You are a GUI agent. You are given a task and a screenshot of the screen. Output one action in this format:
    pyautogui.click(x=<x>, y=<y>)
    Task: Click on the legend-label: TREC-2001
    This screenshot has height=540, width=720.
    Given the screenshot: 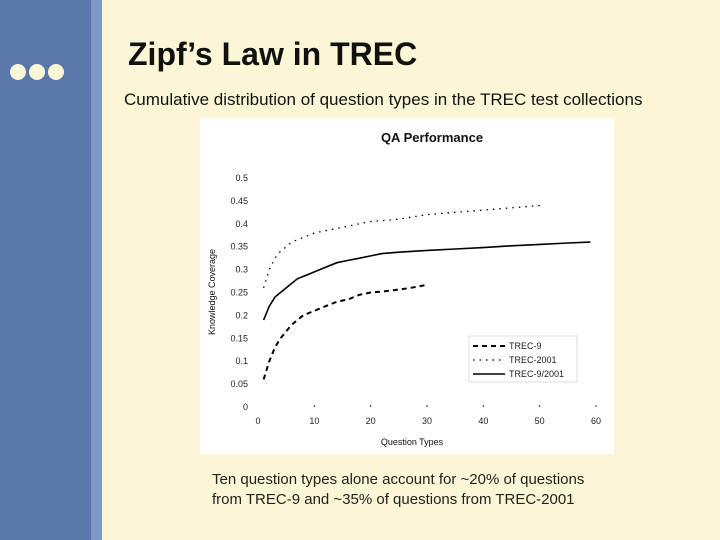 What is the action you would take?
    pyautogui.click(x=533, y=360)
    